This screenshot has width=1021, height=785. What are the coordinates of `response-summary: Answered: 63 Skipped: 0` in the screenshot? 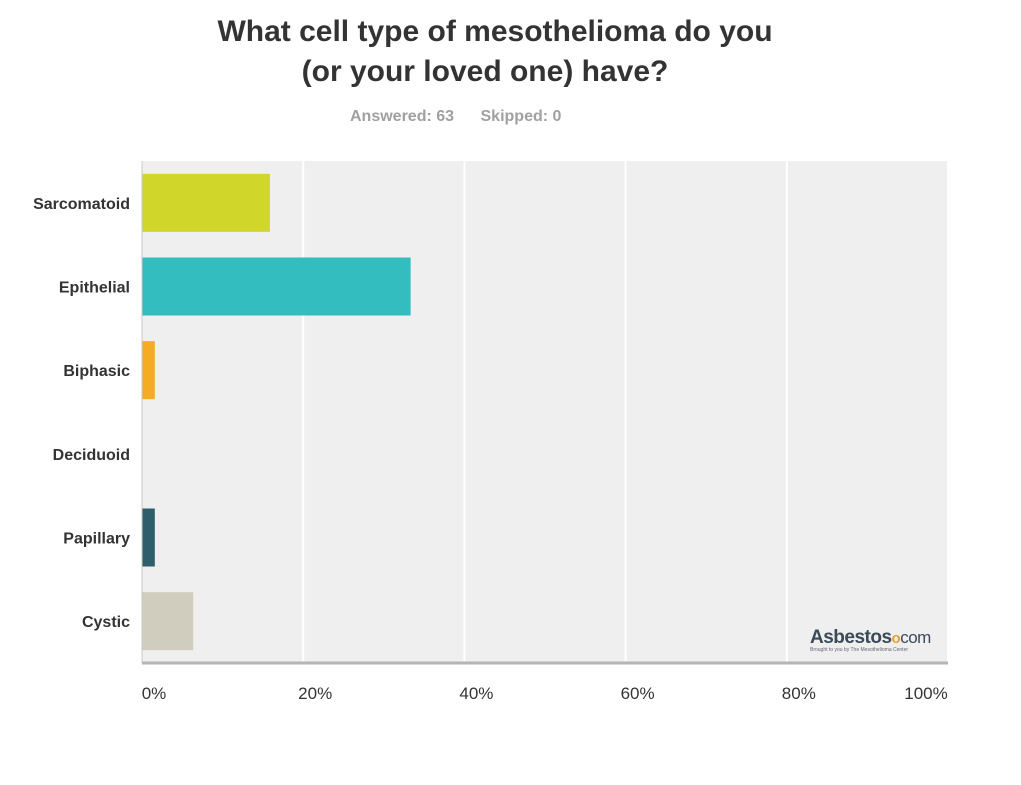 It's located at (466, 117).